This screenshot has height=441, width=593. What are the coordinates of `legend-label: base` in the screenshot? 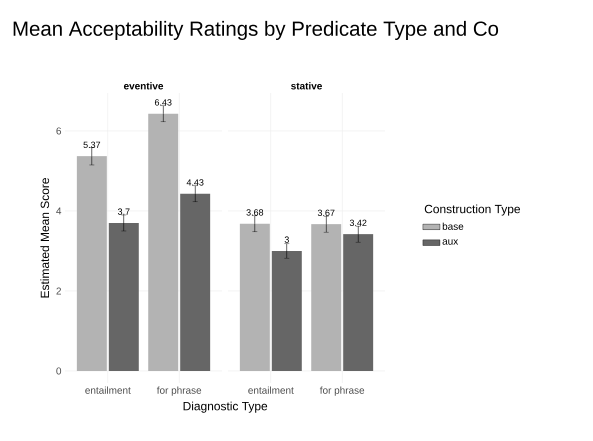 It's located at (453, 226).